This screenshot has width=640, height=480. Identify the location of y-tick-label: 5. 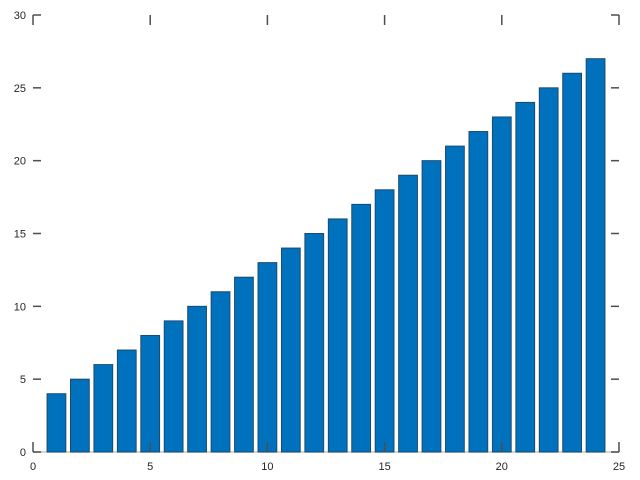
(23, 380).